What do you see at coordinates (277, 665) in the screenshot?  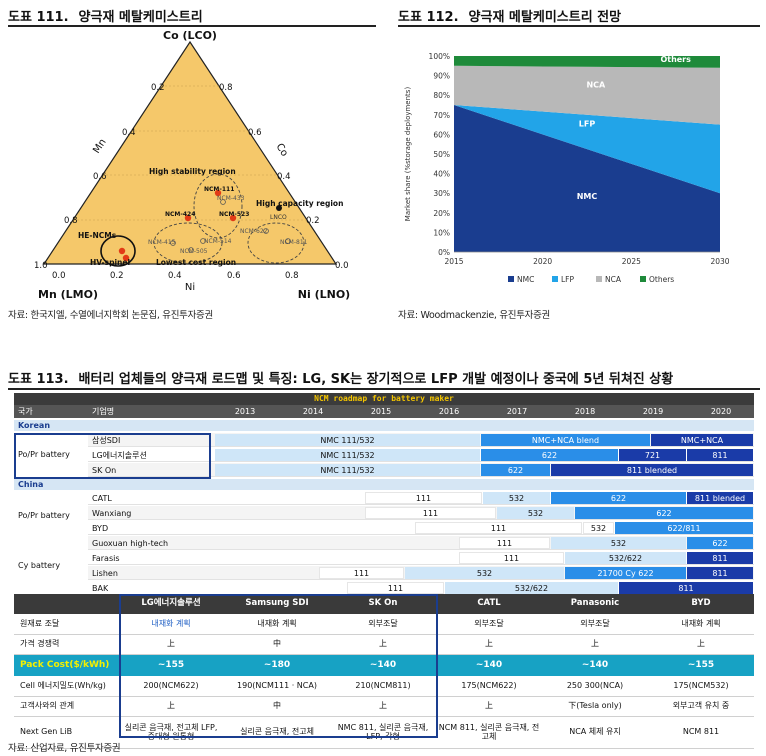 I see `table-cell: ~180` at bounding box center [277, 665].